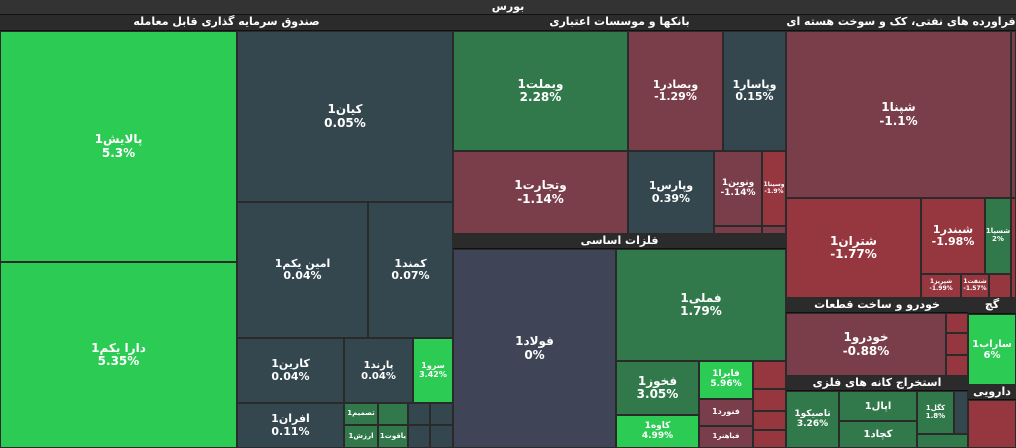  I want to click on stock-name: تاصیکو1, so click(812, 413).